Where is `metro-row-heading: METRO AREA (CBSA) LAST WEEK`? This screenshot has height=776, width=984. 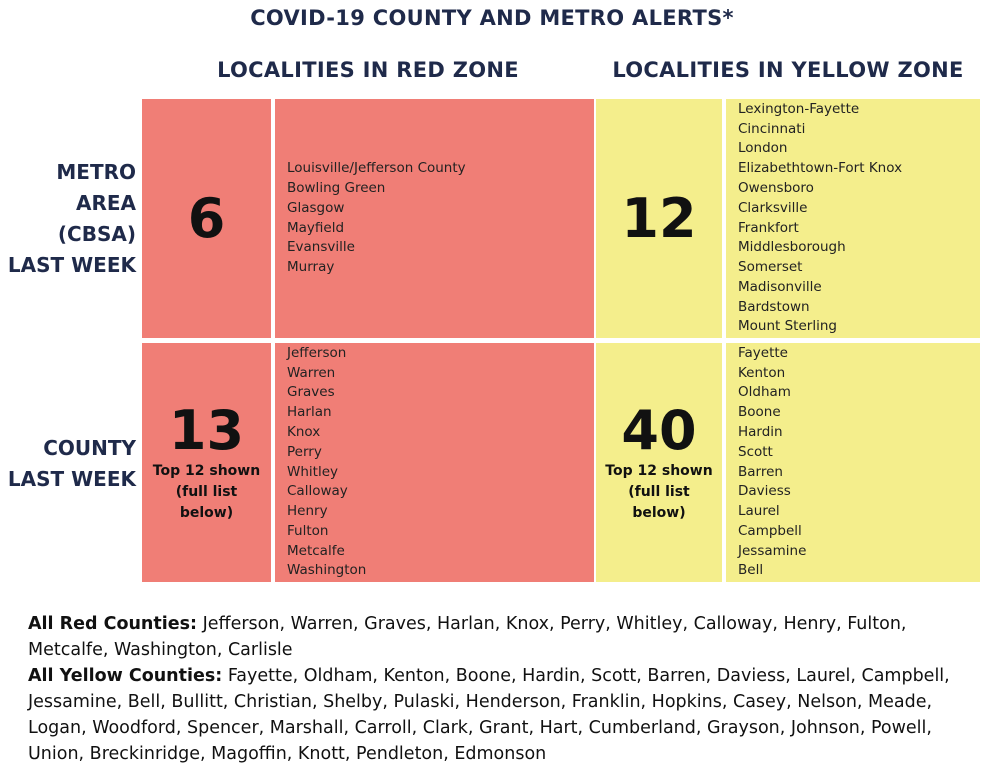
metro-row-heading: METRO AREA (CBSA) LAST WEEK is located at coordinates (72, 219).